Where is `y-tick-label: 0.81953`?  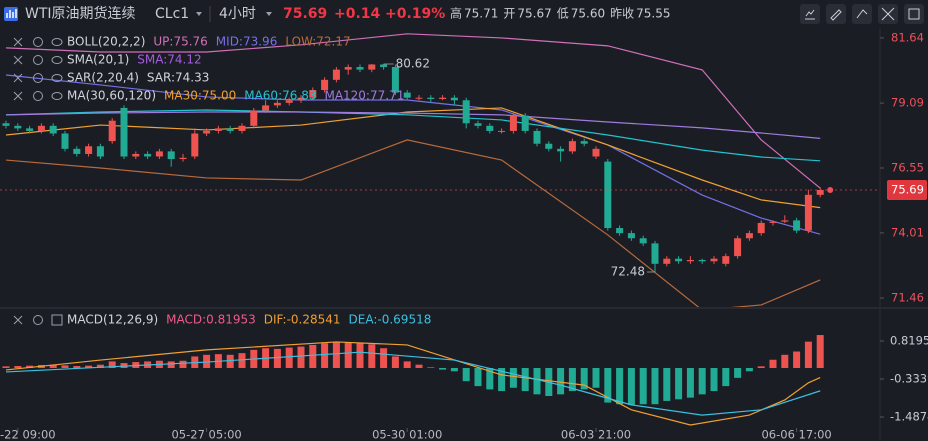
y-tick-label: 0.81953 is located at coordinates (909, 340).